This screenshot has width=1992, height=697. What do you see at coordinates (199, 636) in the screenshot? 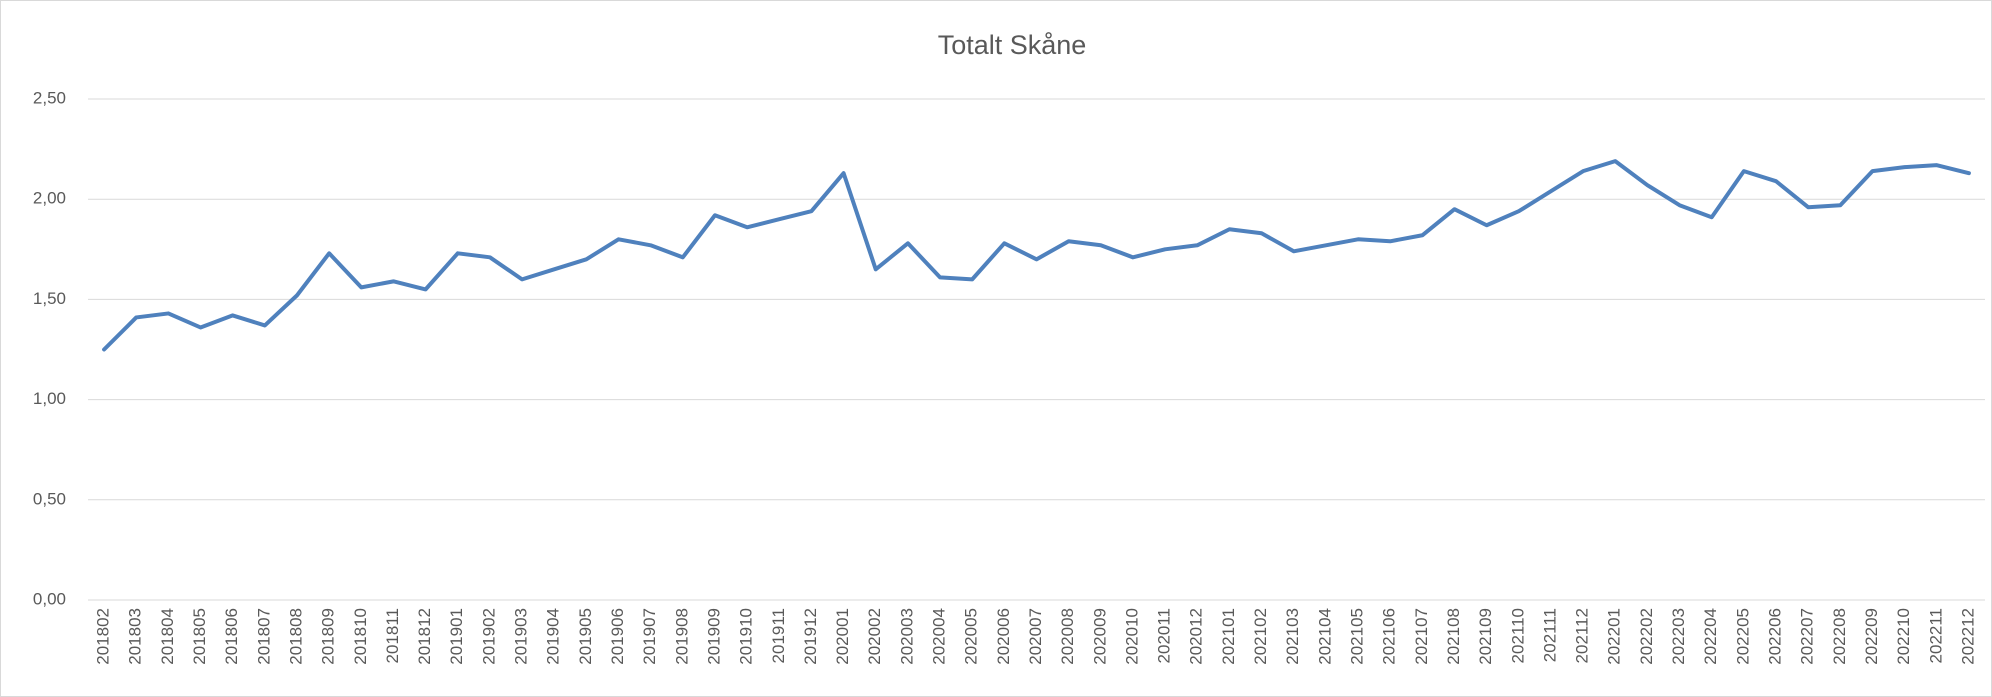
I see `x-tick-label: 201805` at bounding box center [199, 636].